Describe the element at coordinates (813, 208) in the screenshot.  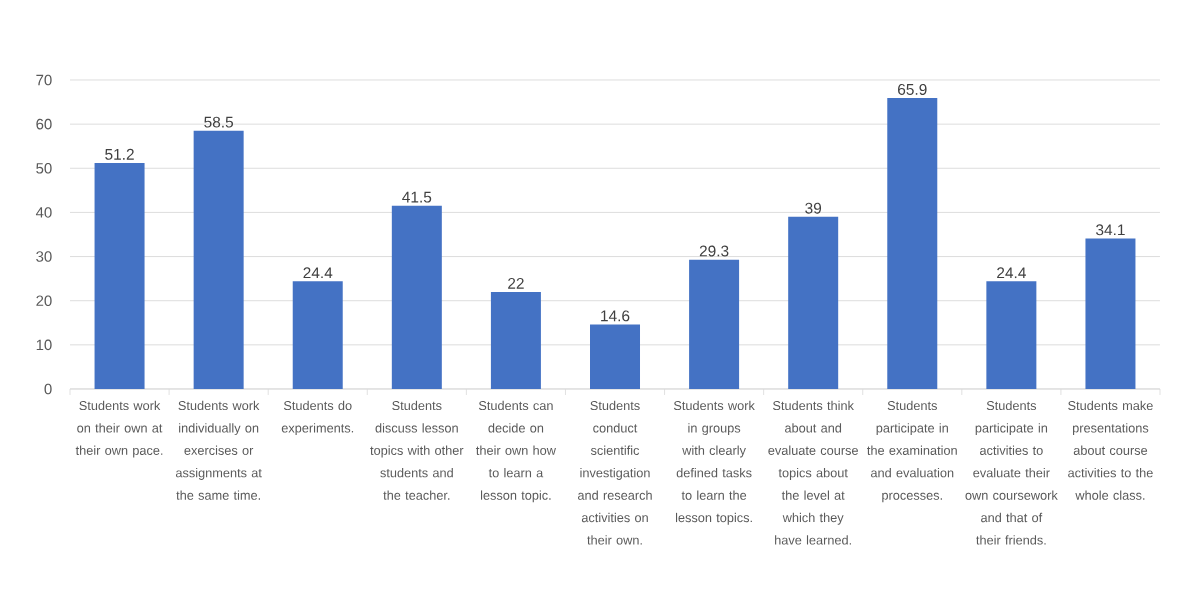
I see `data-label: 39` at that location.